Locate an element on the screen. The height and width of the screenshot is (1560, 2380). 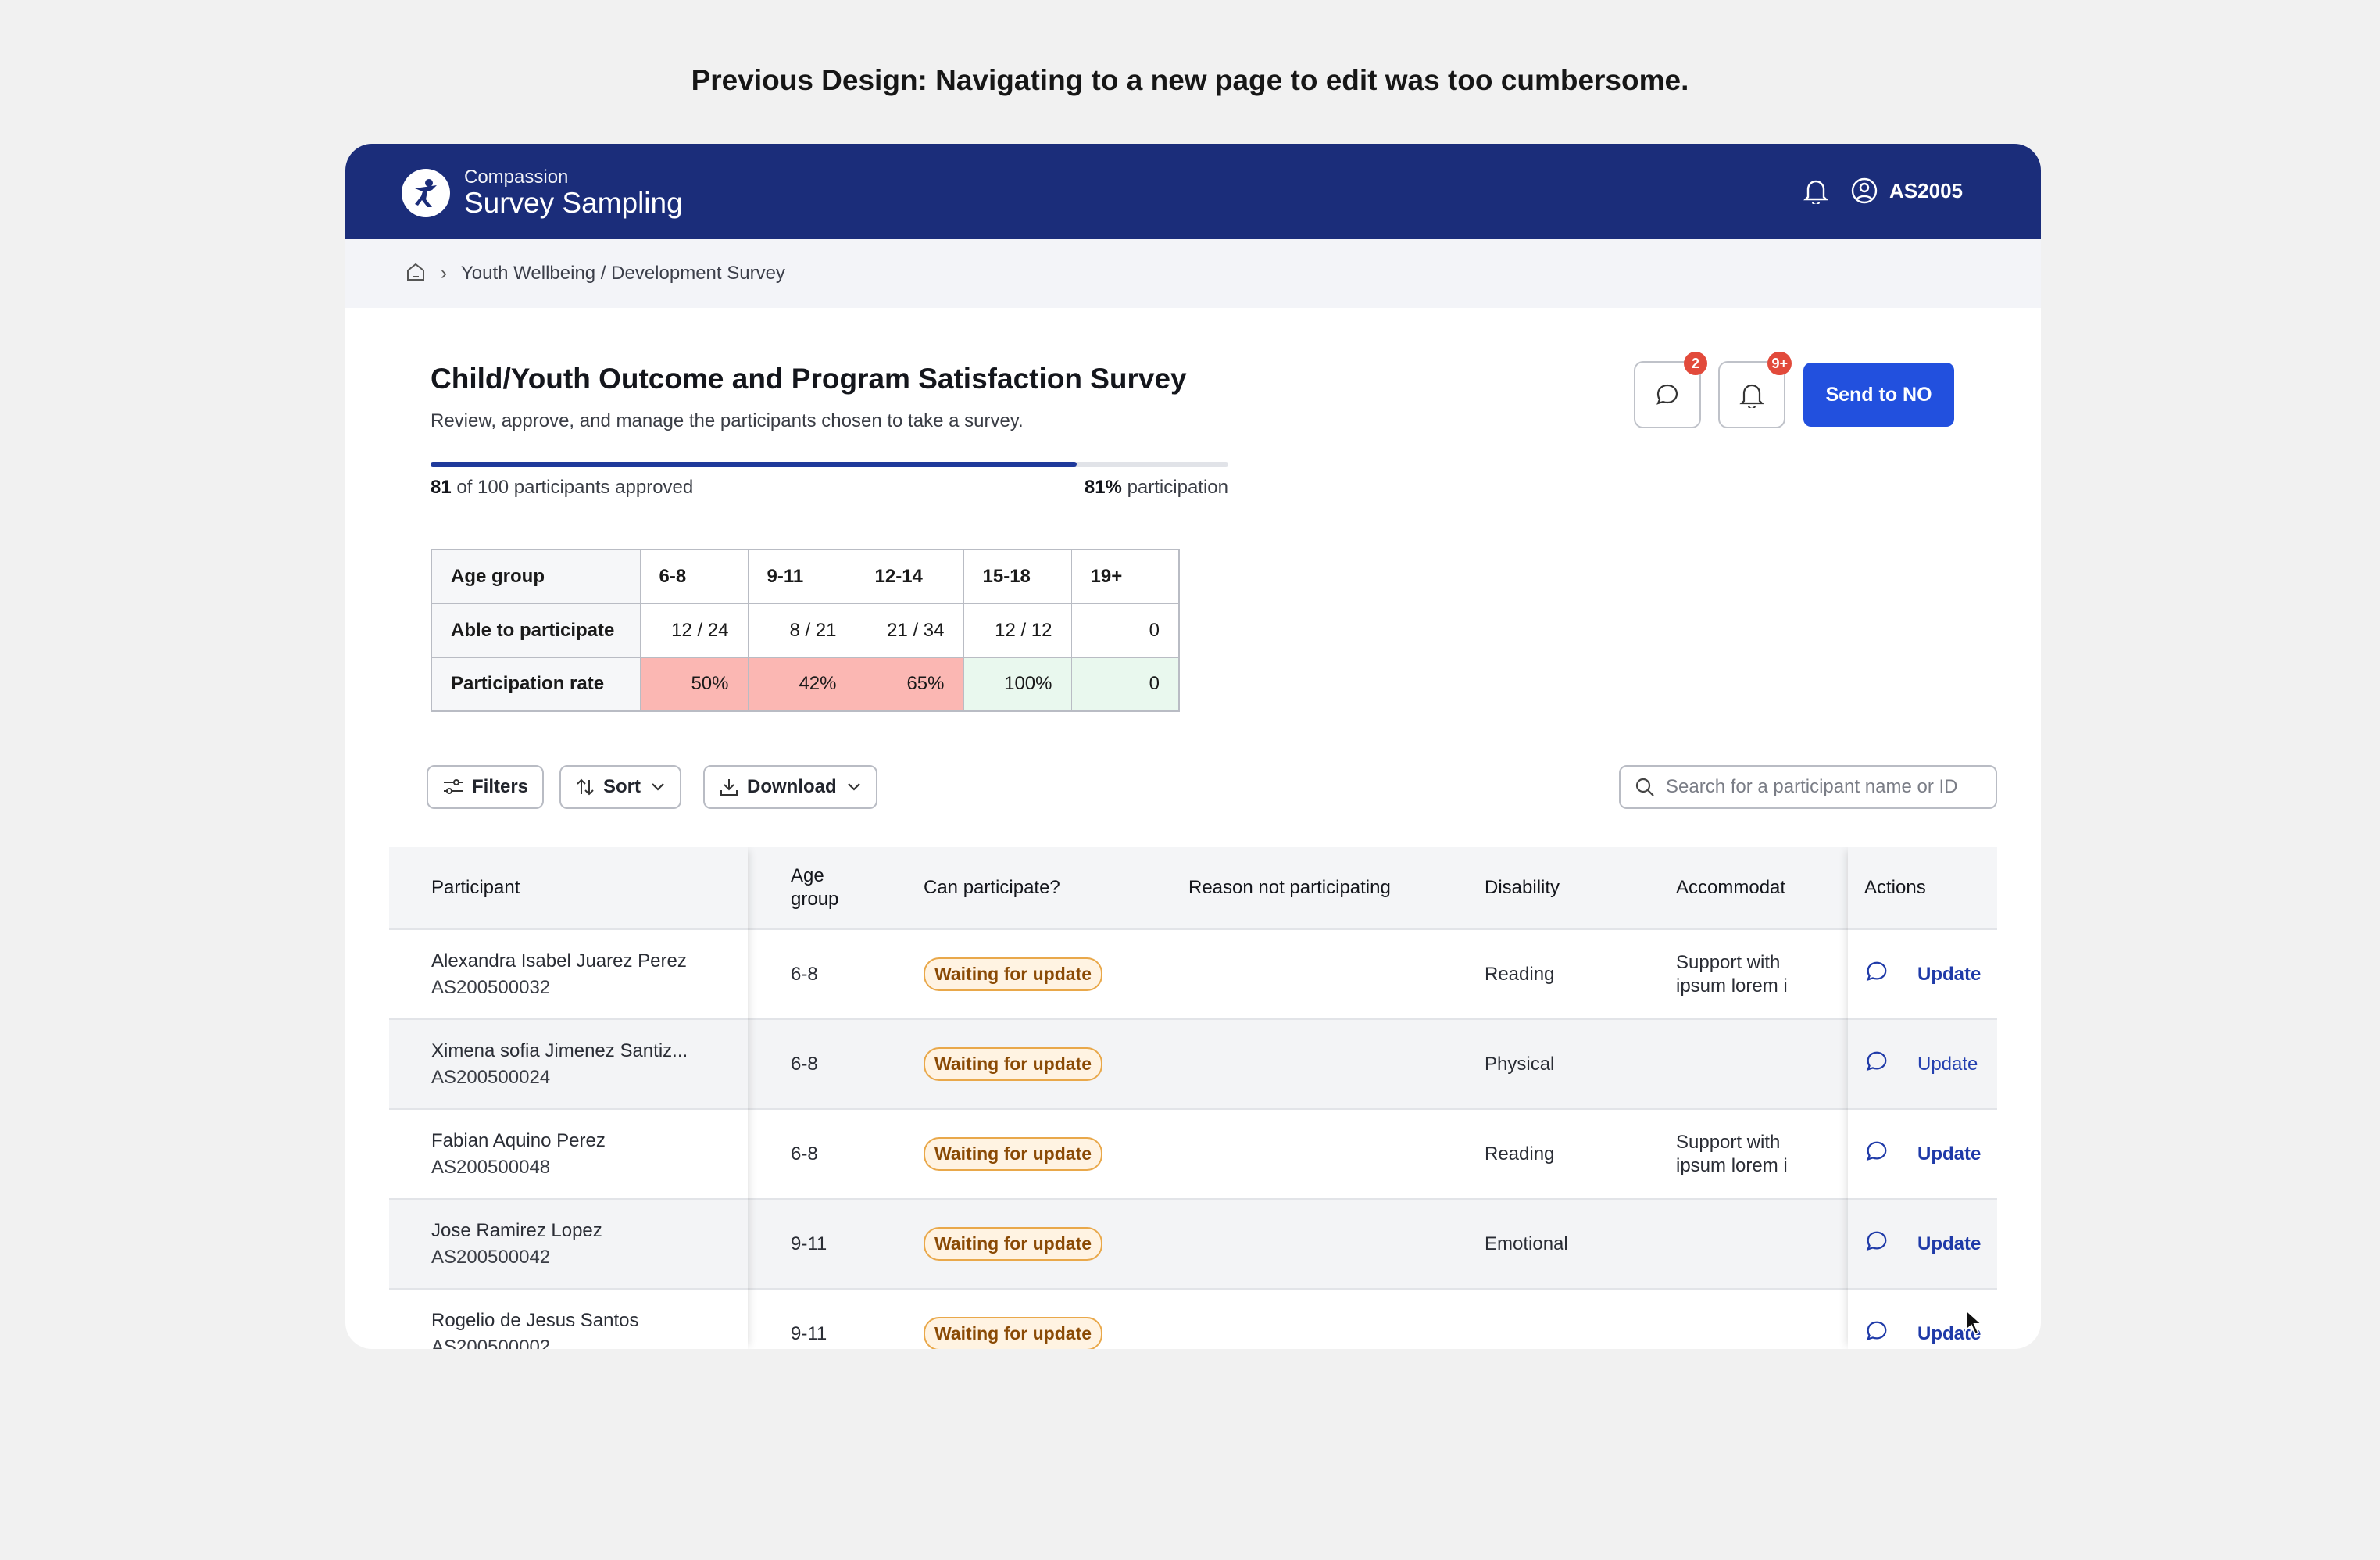
participant-id: AS200500032 is located at coordinates (491, 987).